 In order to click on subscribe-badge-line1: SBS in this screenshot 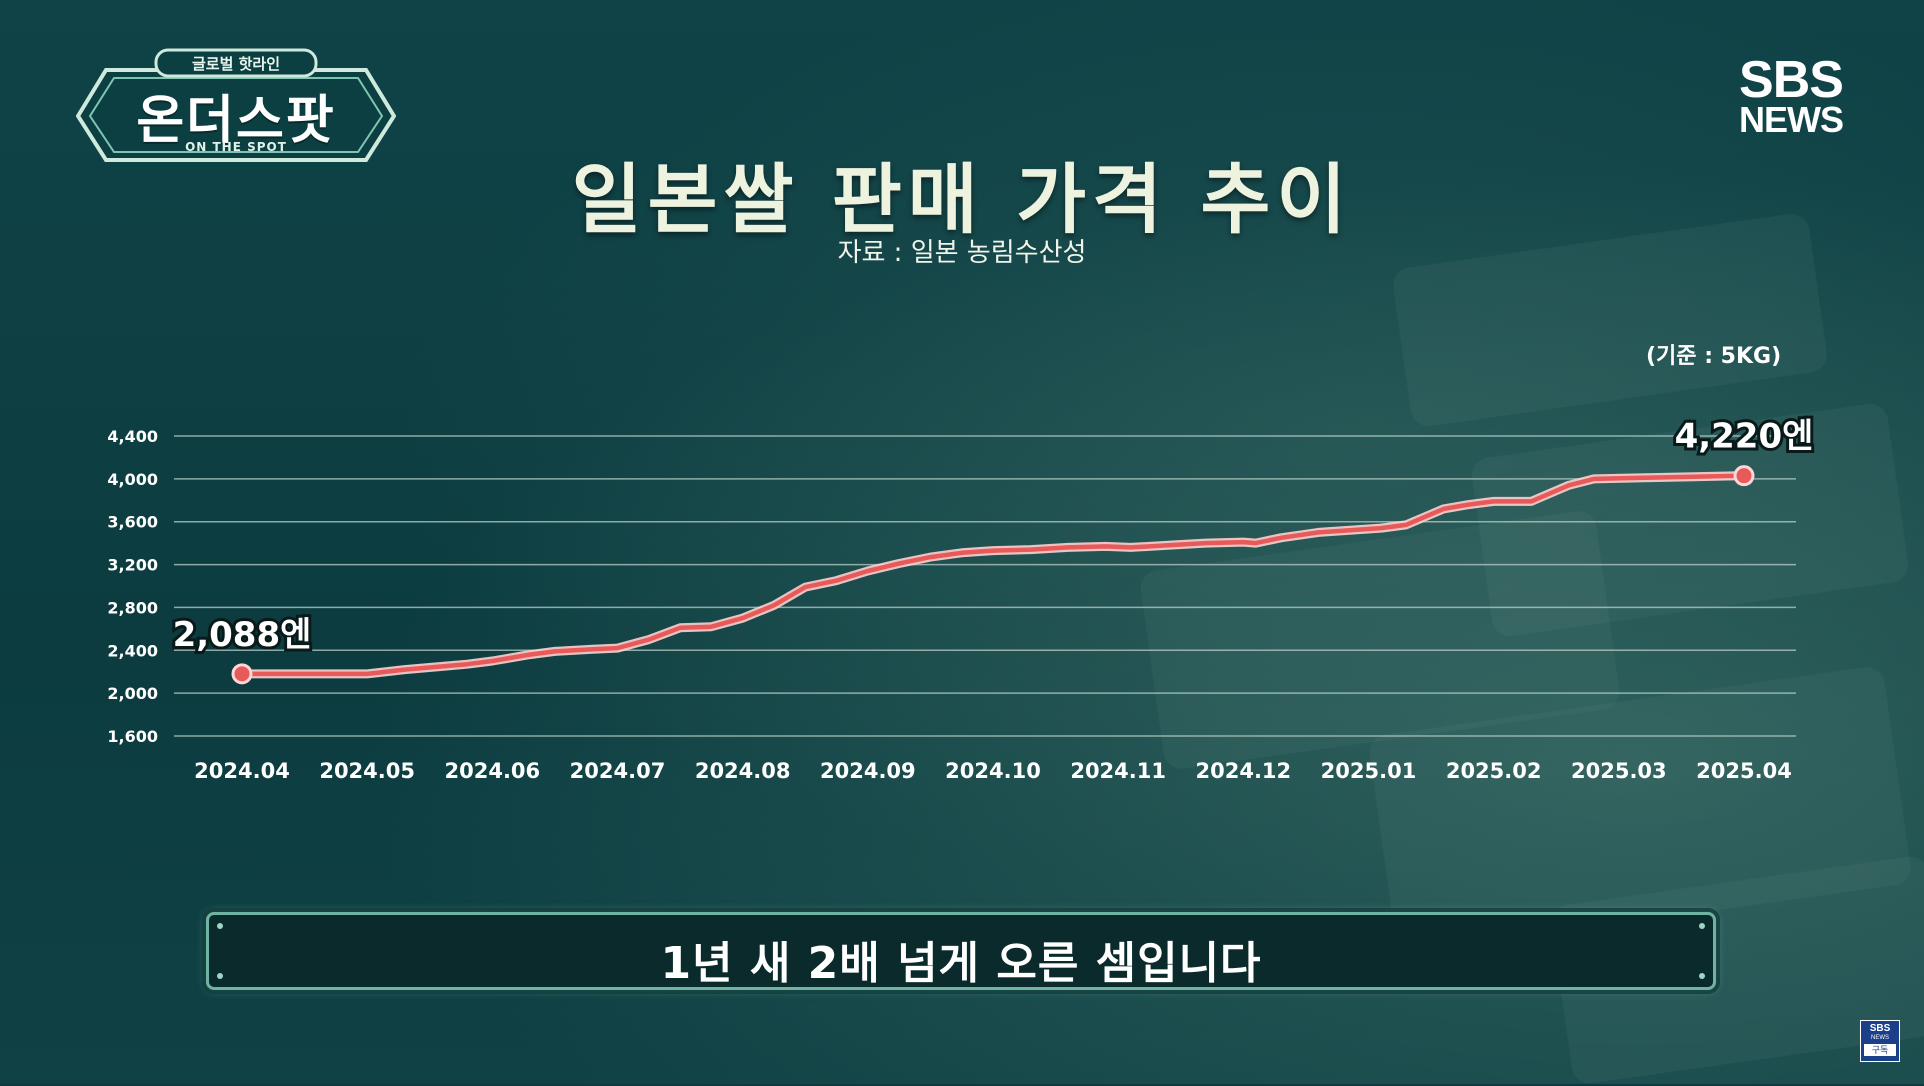, I will do `click(1880, 1028)`.